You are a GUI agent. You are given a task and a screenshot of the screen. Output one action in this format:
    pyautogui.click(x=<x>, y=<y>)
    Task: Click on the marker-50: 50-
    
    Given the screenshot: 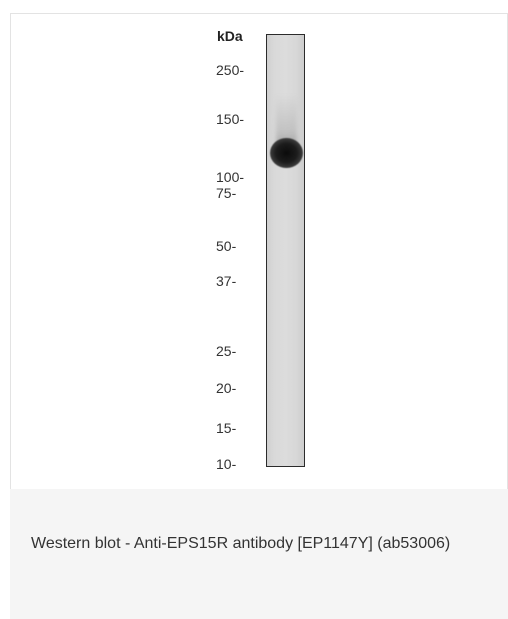 What is the action you would take?
    pyautogui.click(x=226, y=246)
    